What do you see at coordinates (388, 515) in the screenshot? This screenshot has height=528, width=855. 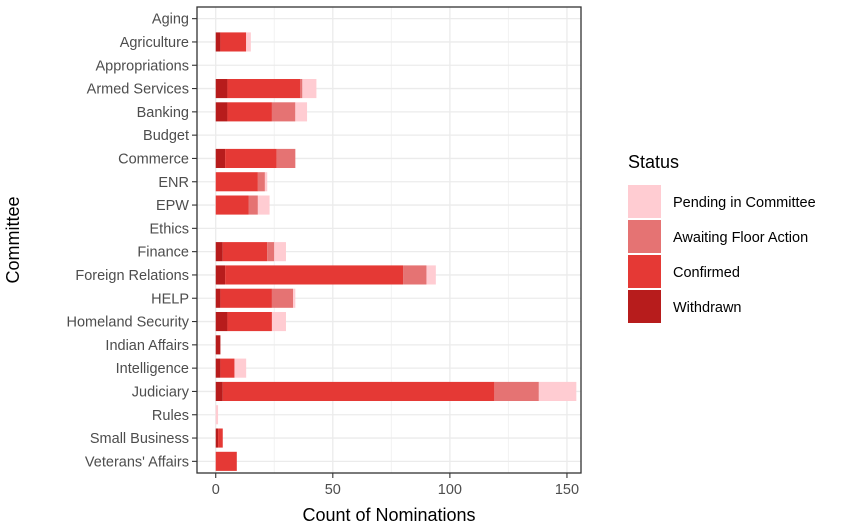 I see `x-axis-title: Count of Nominations` at bounding box center [388, 515].